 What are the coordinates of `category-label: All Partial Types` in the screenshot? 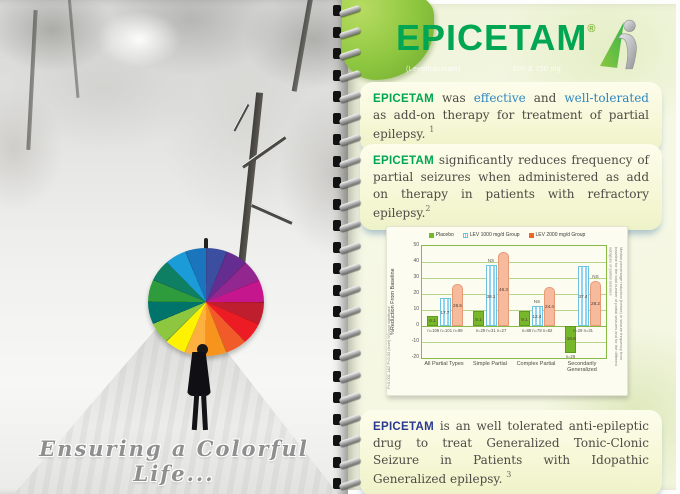 It's located at (444, 364).